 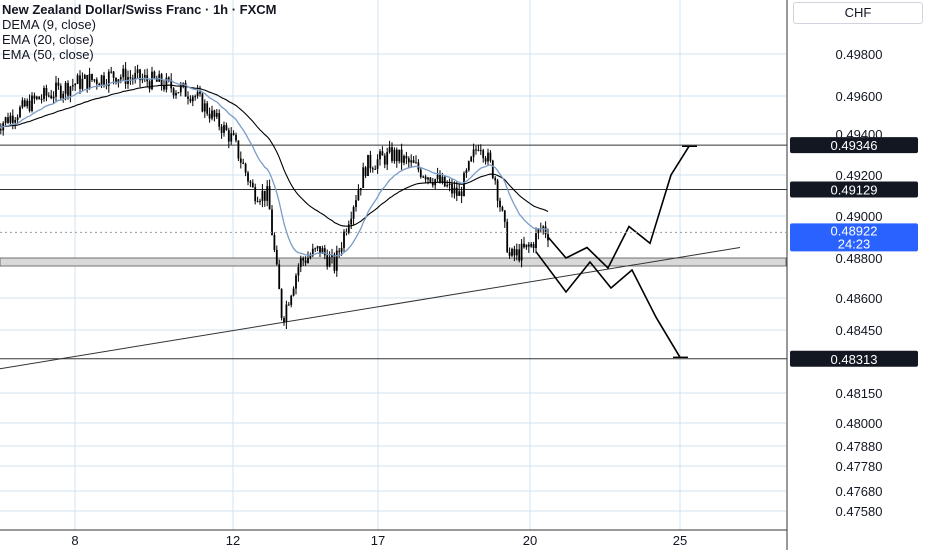 What do you see at coordinates (859, 258) in the screenshot?
I see `price-axis-tick-label: 0.48800` at bounding box center [859, 258].